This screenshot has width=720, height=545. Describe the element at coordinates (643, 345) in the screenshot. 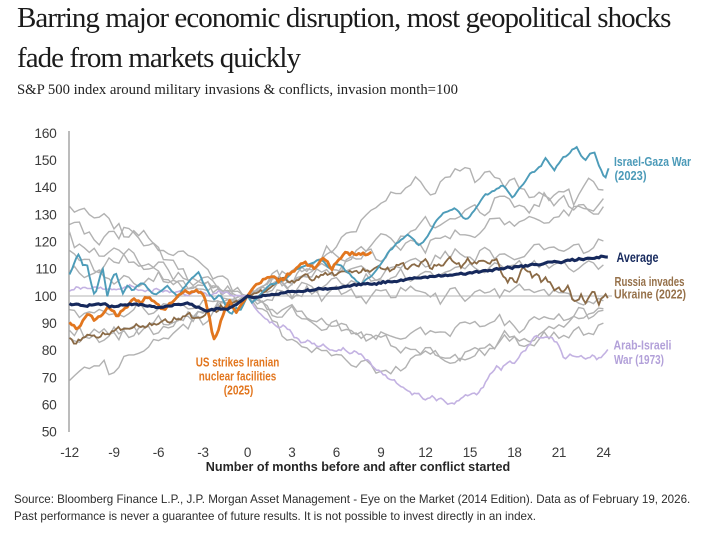

I see `svg-text: Arab-Israeli` at that location.